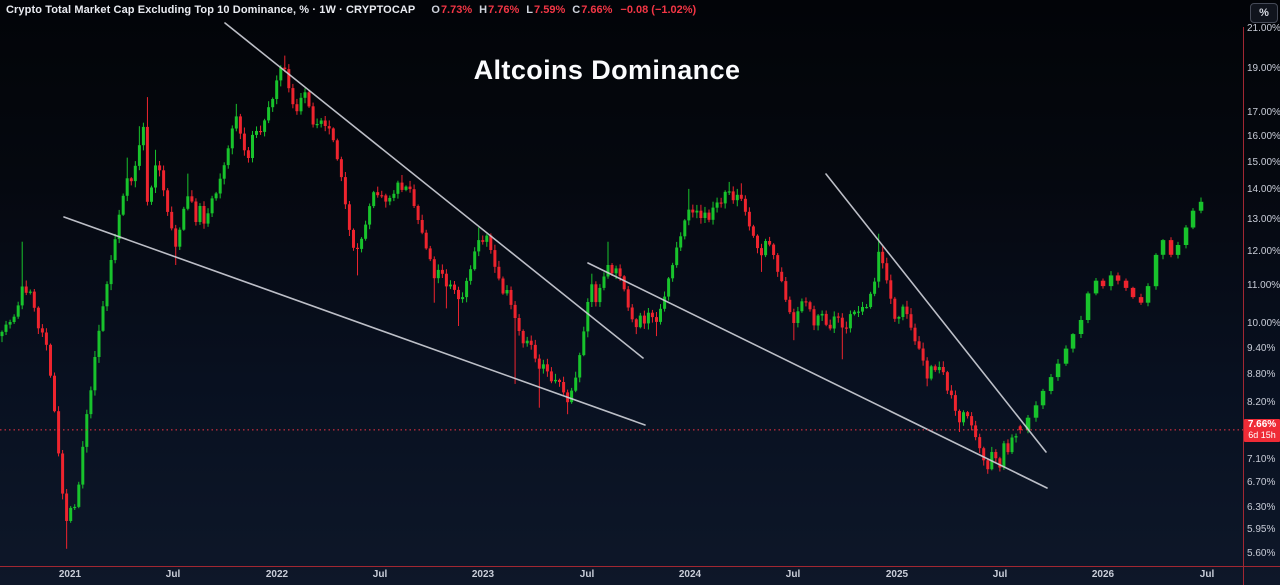  I want to click on percent-unit-button: %, so click(1264, 13).